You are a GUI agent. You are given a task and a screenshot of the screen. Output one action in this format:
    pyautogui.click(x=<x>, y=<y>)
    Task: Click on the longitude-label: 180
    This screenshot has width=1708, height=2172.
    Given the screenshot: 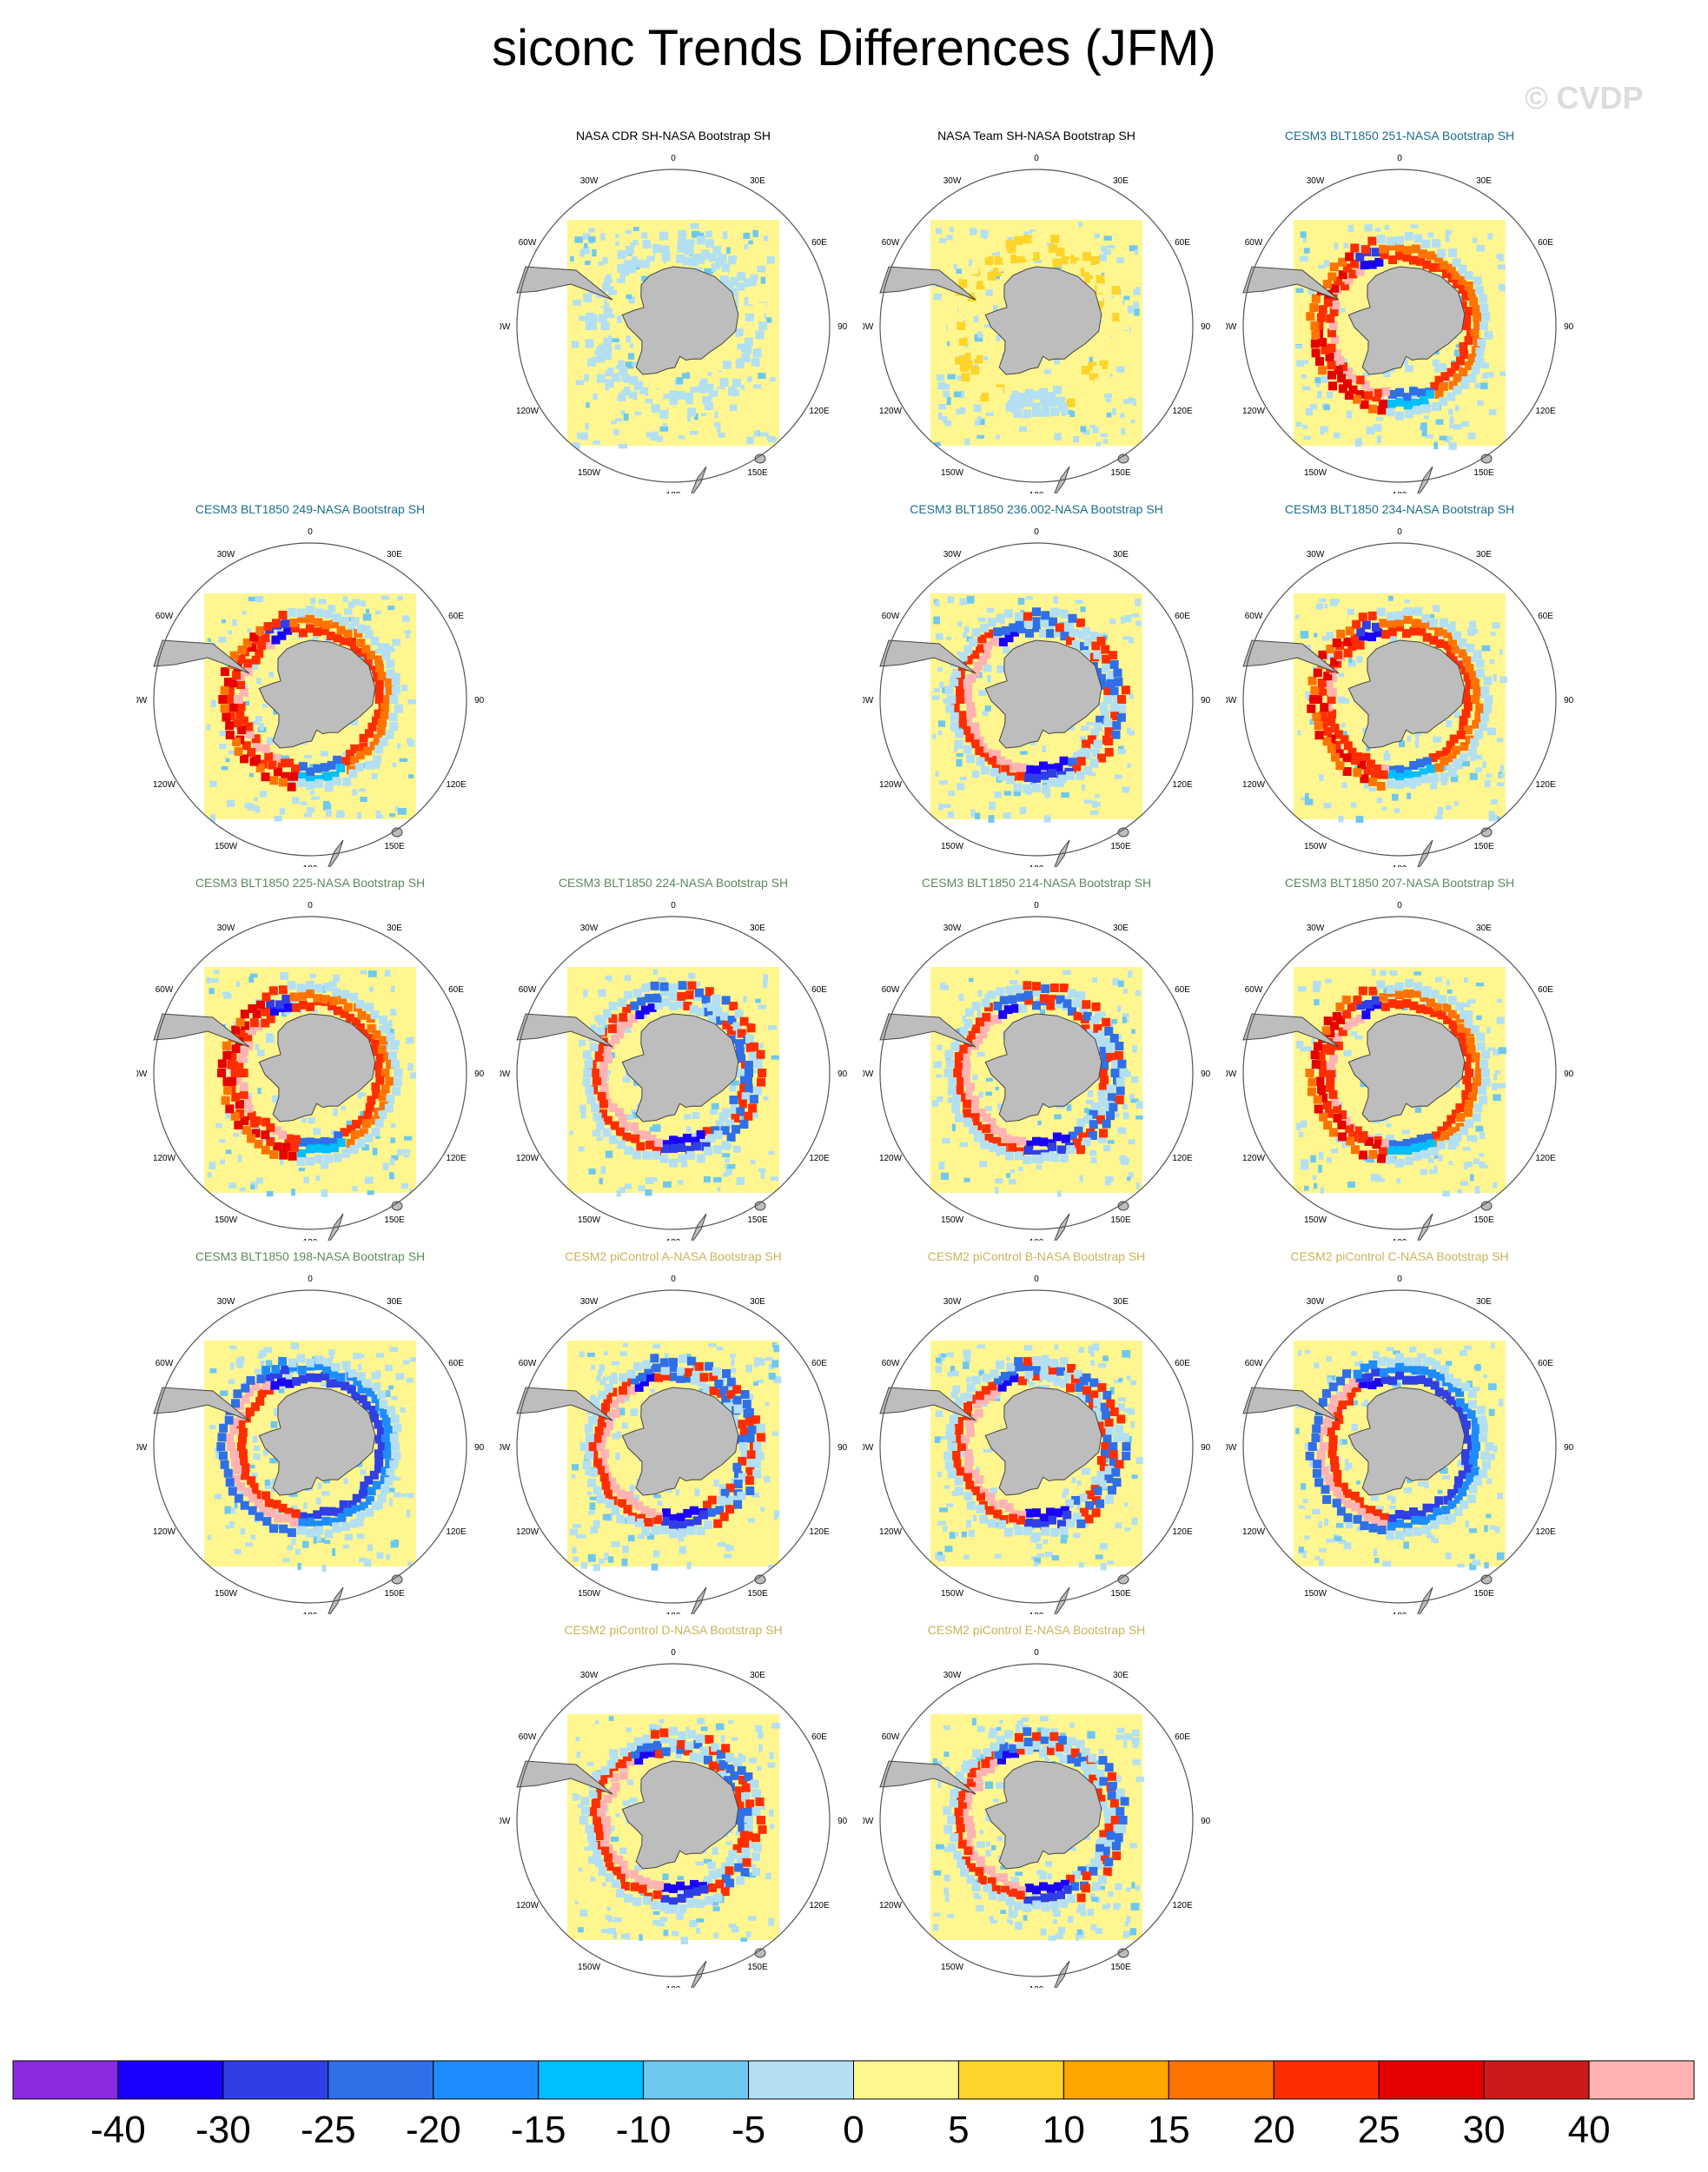 What is the action you would take?
    pyautogui.click(x=1037, y=865)
    